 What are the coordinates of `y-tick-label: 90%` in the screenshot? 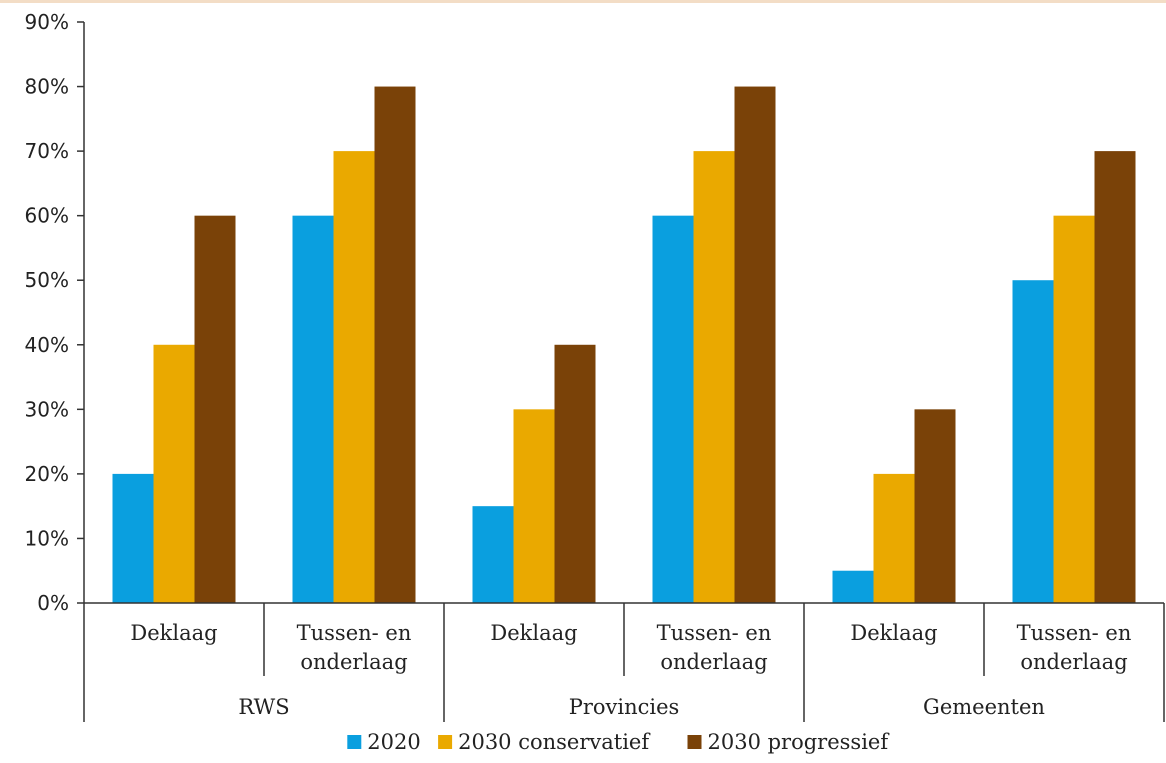 It's located at (47, 22).